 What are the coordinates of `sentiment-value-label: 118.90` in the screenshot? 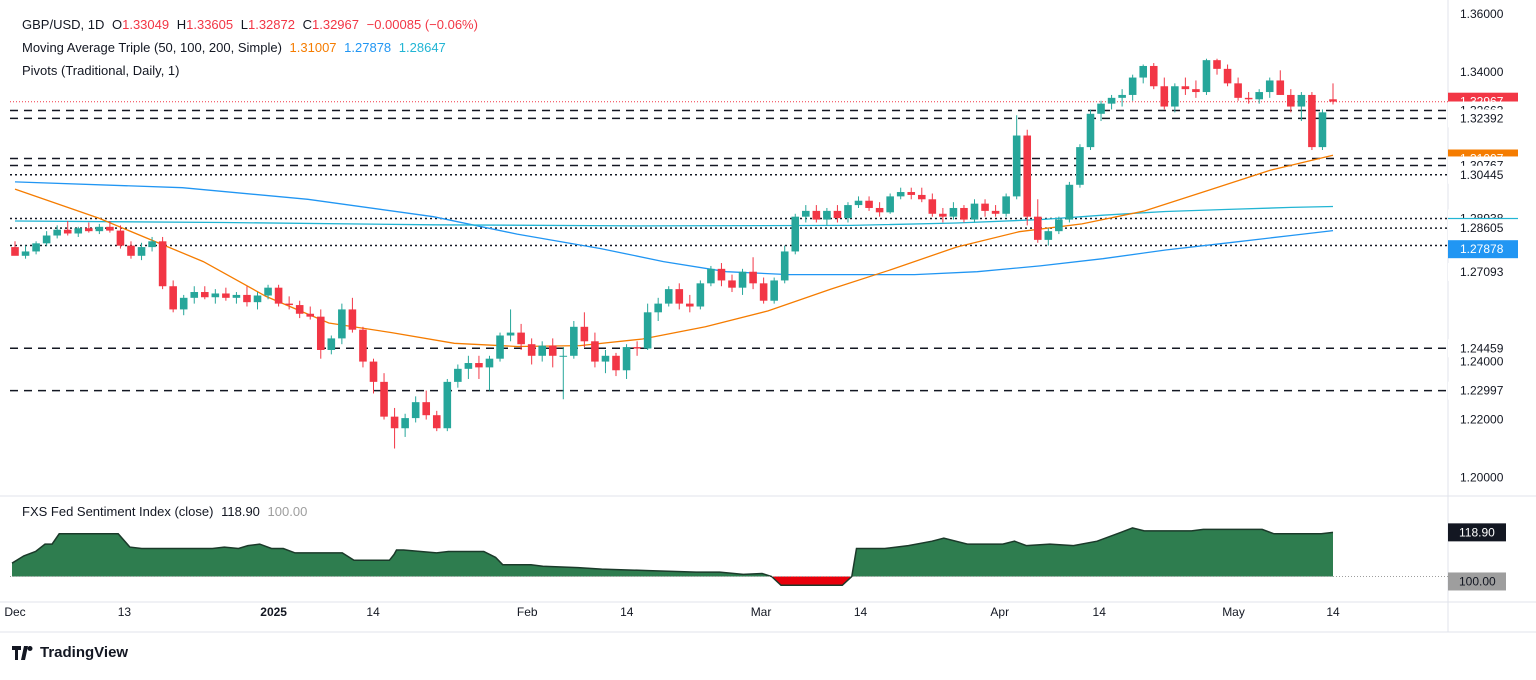 It's located at (1477, 532).